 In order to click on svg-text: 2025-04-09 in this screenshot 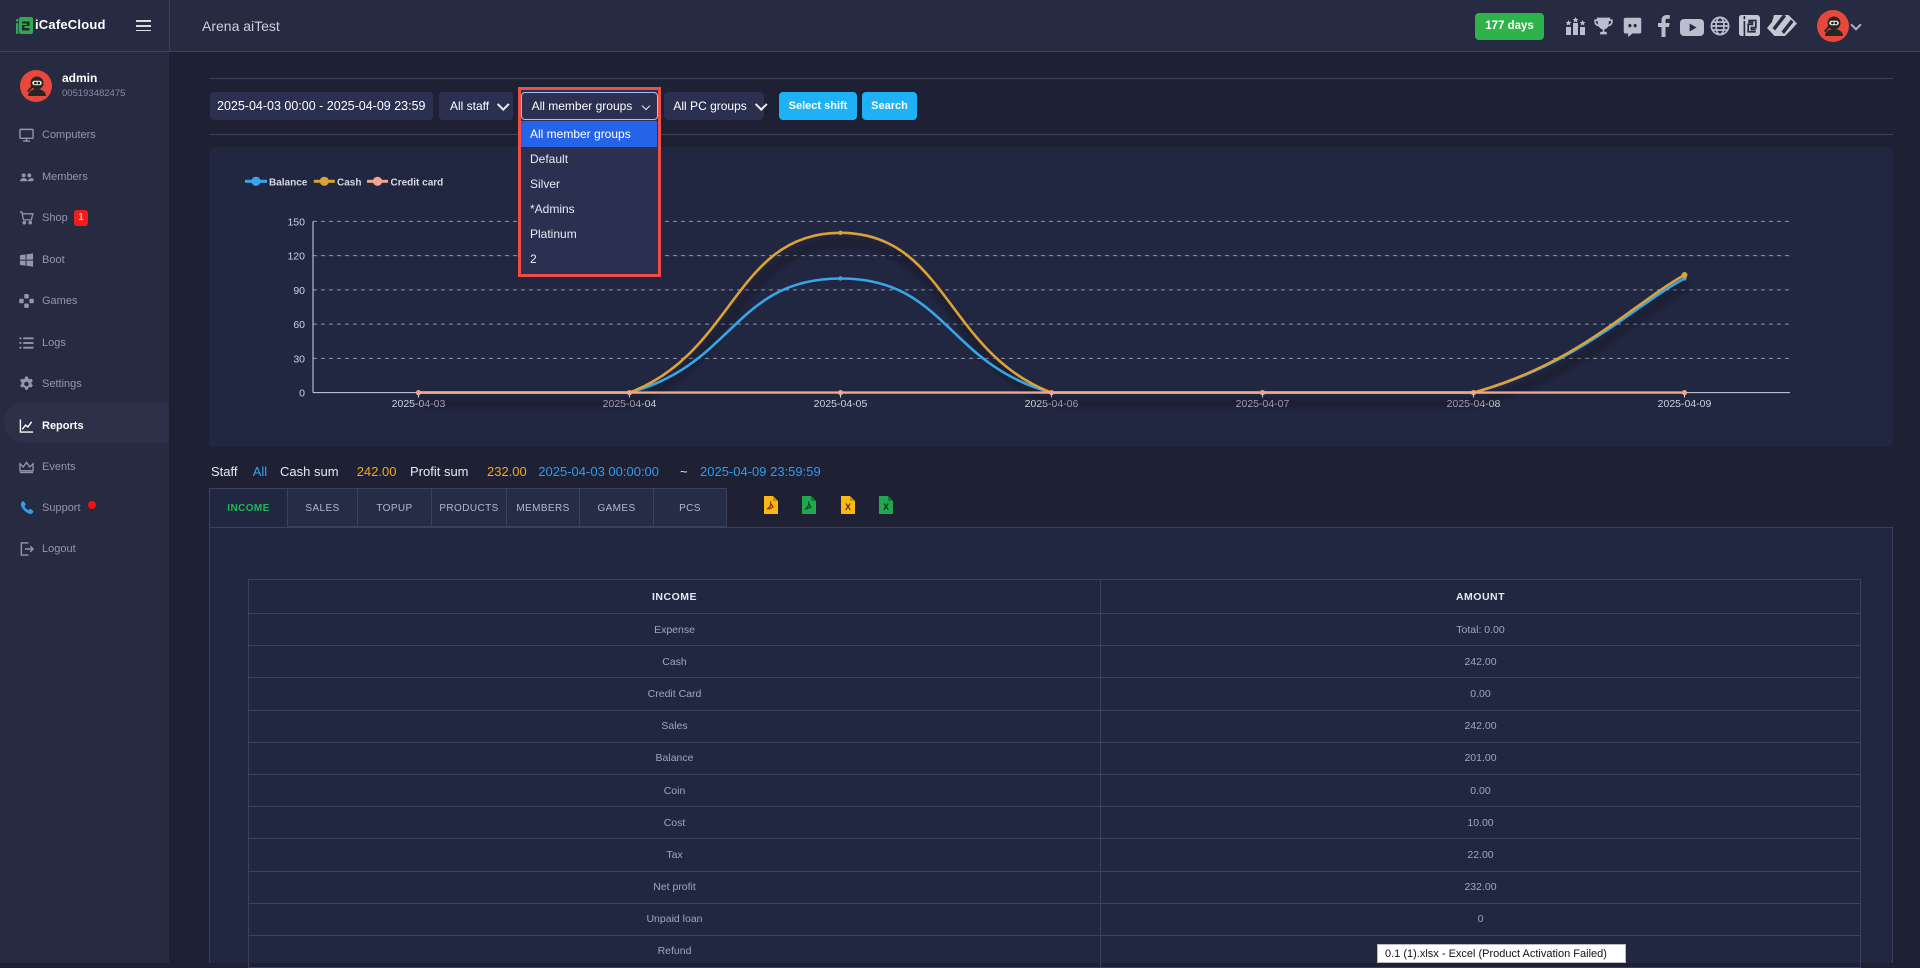, I will do `click(1685, 404)`.